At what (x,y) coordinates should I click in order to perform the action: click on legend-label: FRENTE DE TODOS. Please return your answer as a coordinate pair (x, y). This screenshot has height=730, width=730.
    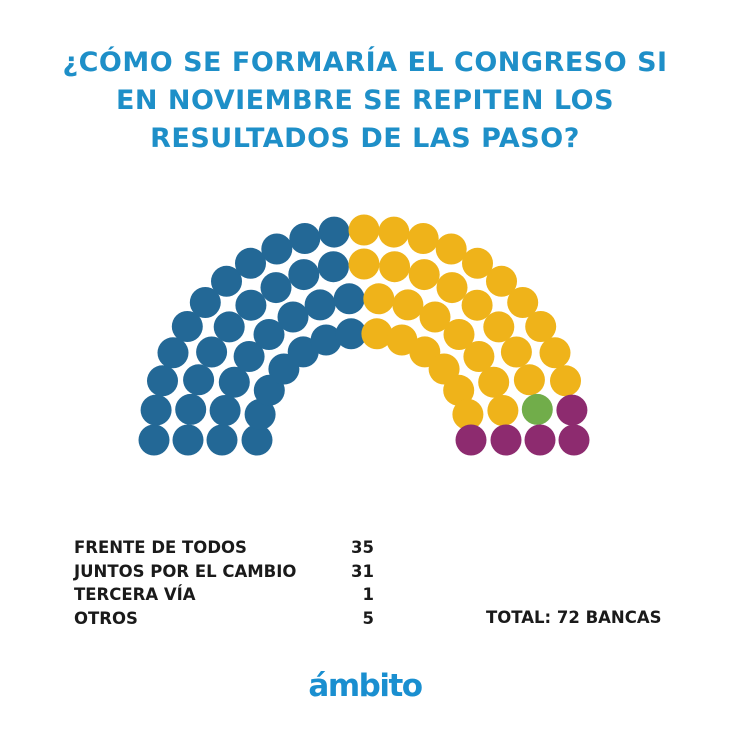
    Looking at the image, I should click on (160, 547).